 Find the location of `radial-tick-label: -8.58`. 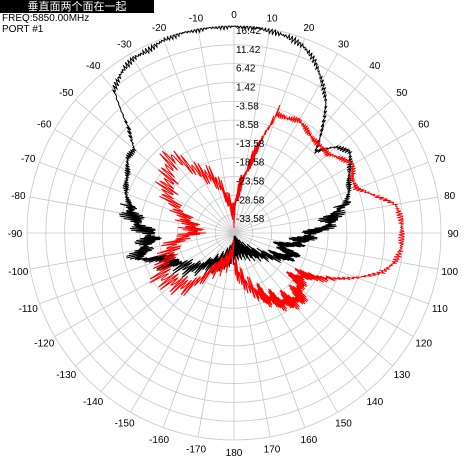

radial-tick-label: -8.58 is located at coordinates (247, 125).